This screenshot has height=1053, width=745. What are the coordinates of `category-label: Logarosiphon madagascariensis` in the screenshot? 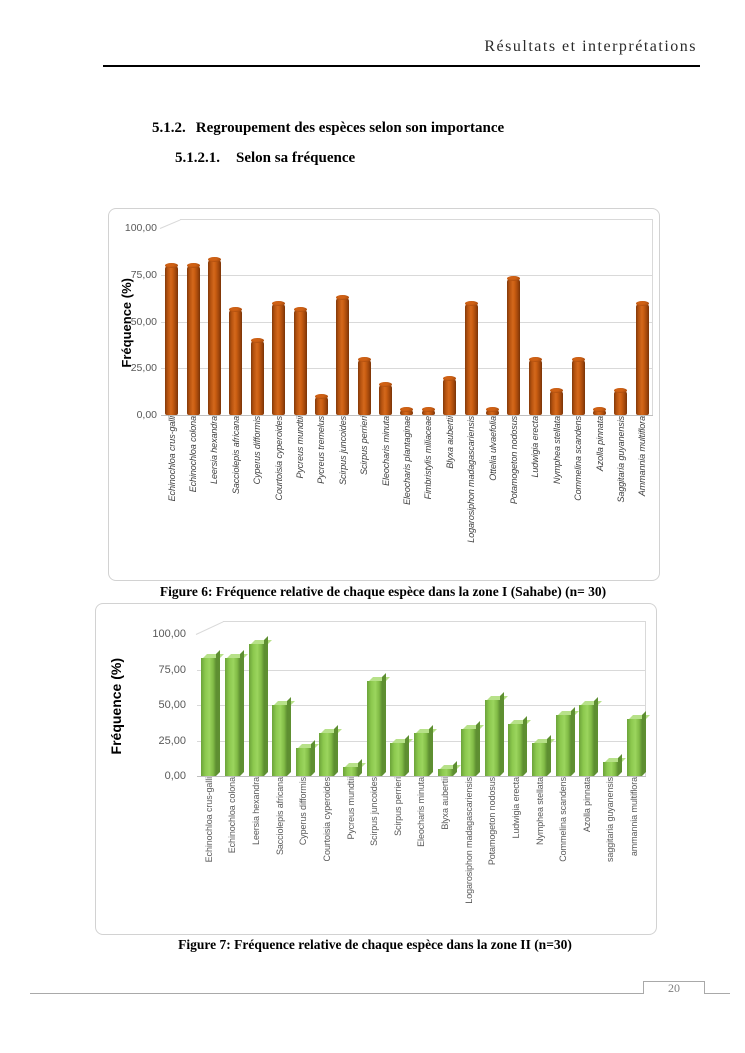 It's located at (468, 840).